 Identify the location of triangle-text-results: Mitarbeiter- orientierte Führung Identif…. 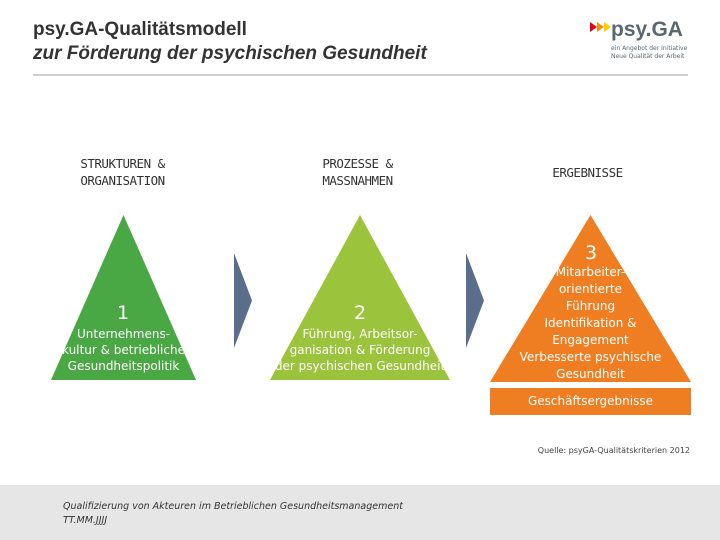
(590, 323).